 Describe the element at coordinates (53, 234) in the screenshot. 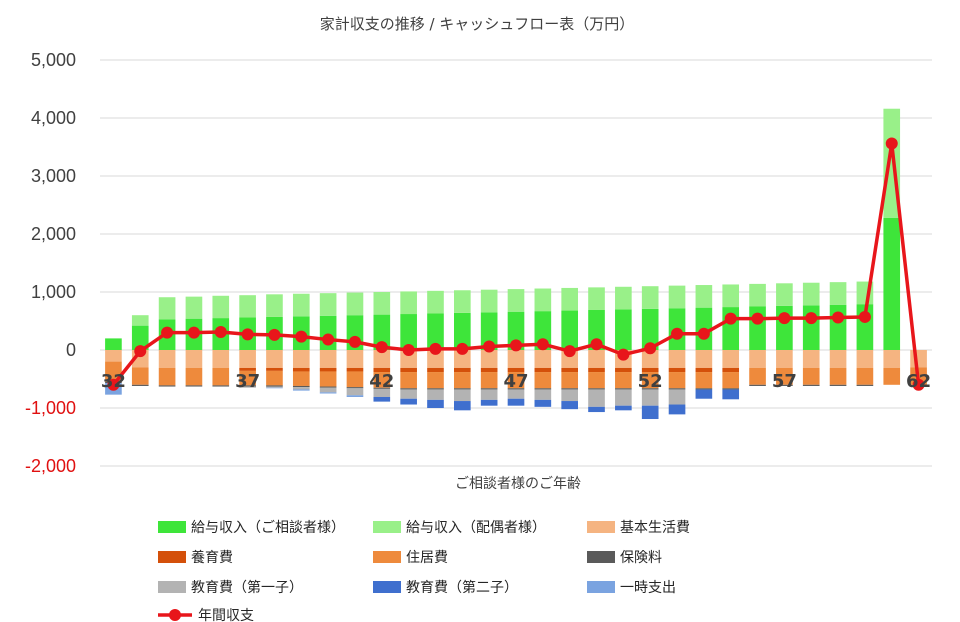

I see `y-tick-label: 2,000` at that location.